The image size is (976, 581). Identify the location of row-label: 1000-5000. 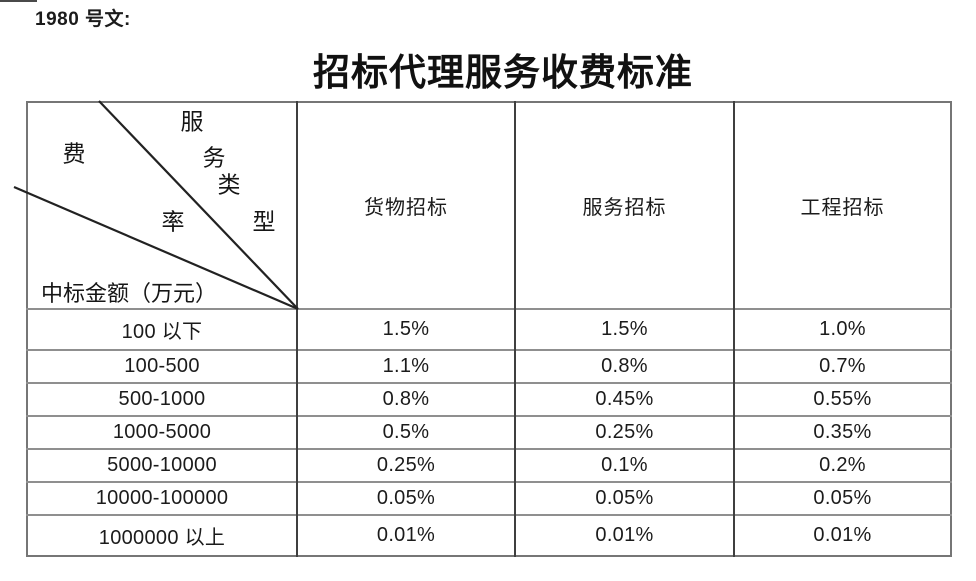
(162, 431).